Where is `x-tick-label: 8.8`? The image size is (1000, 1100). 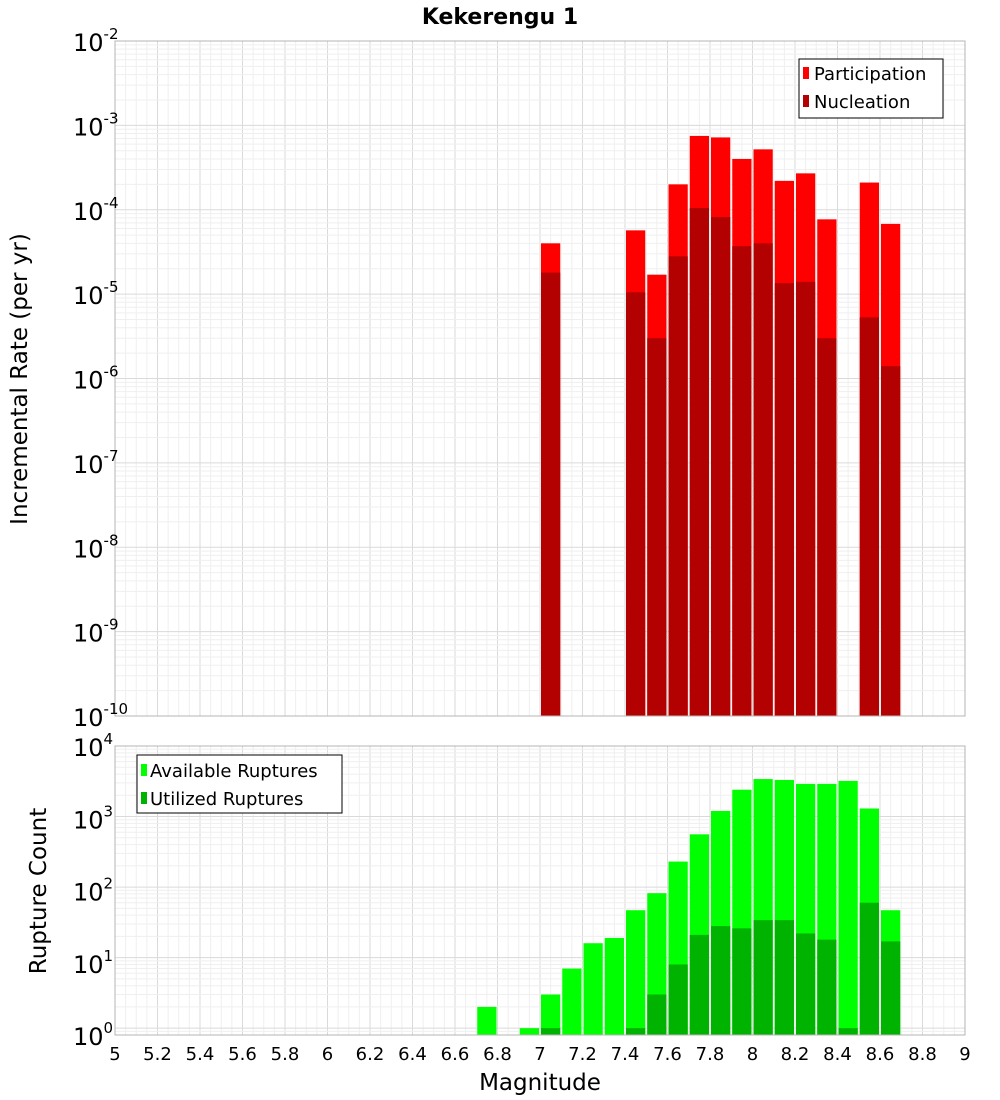
x-tick-label: 8.8 is located at coordinates (922, 1054).